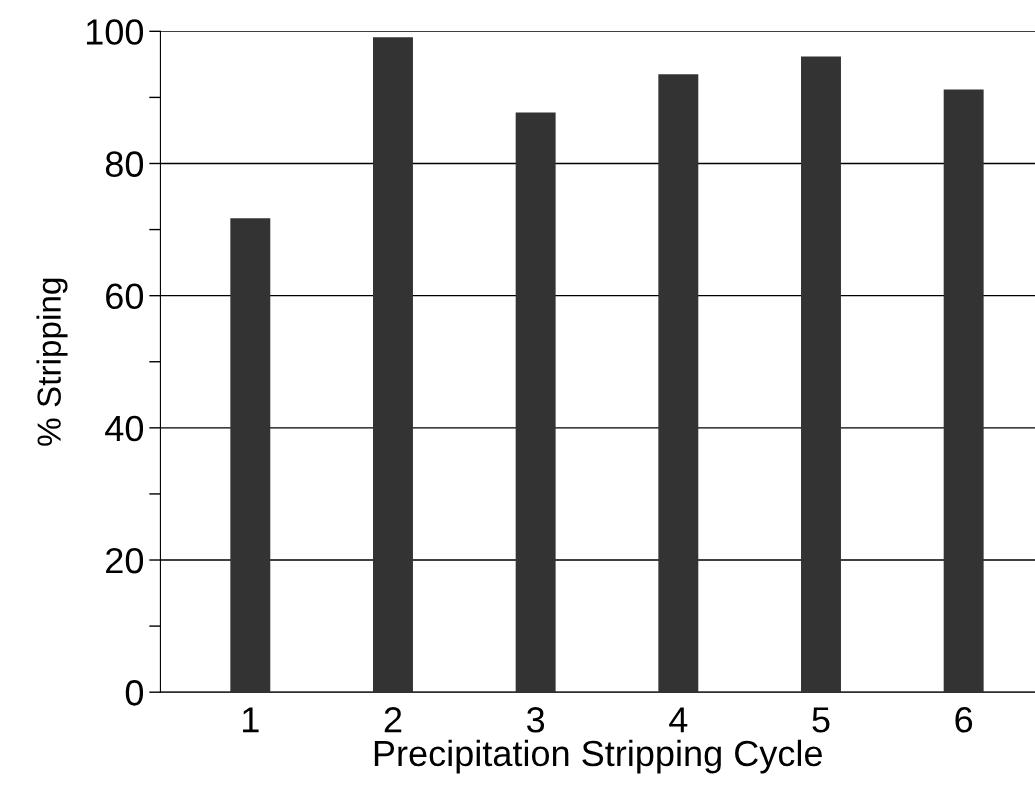 The image size is (1035, 803). Describe the element at coordinates (821, 720) in the screenshot. I see `x-tick-label: 5` at that location.